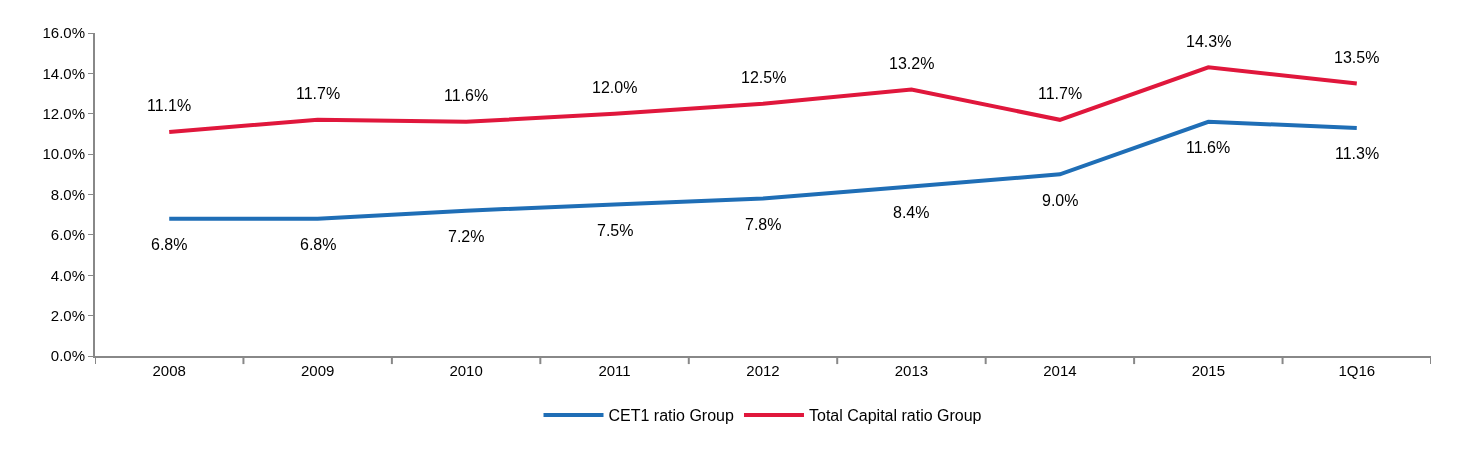 This screenshot has width=1476, height=453. I want to click on y-tick-label: 12.0%, so click(63, 113).